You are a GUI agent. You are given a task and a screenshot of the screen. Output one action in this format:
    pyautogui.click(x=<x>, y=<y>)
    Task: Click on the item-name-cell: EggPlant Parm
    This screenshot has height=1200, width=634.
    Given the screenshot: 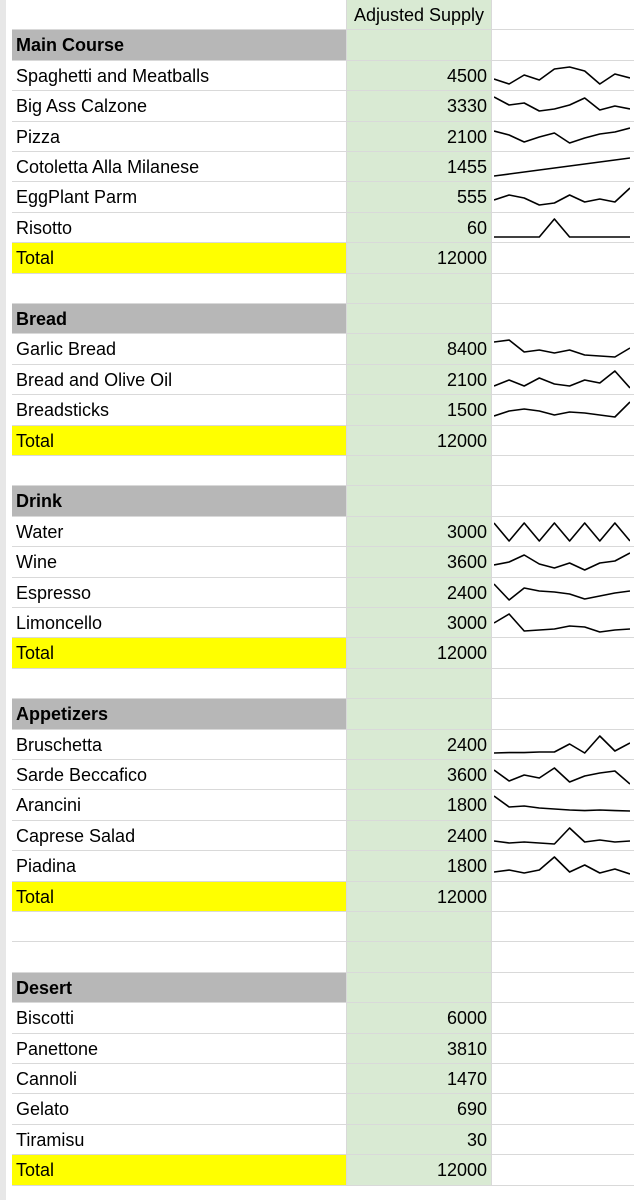 What is the action you would take?
    pyautogui.click(x=179, y=197)
    